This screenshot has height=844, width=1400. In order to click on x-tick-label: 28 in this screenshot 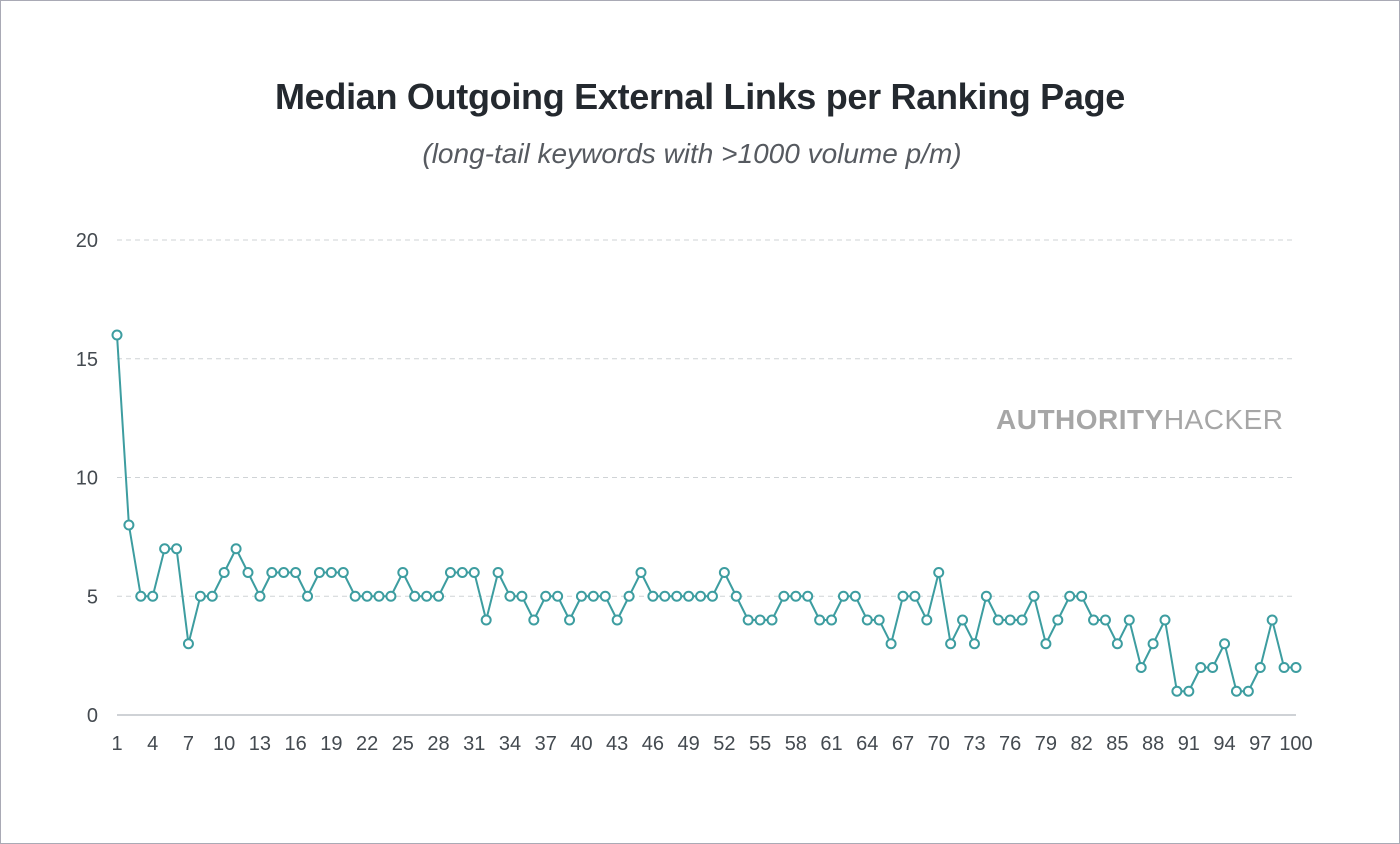, I will do `click(438, 744)`.